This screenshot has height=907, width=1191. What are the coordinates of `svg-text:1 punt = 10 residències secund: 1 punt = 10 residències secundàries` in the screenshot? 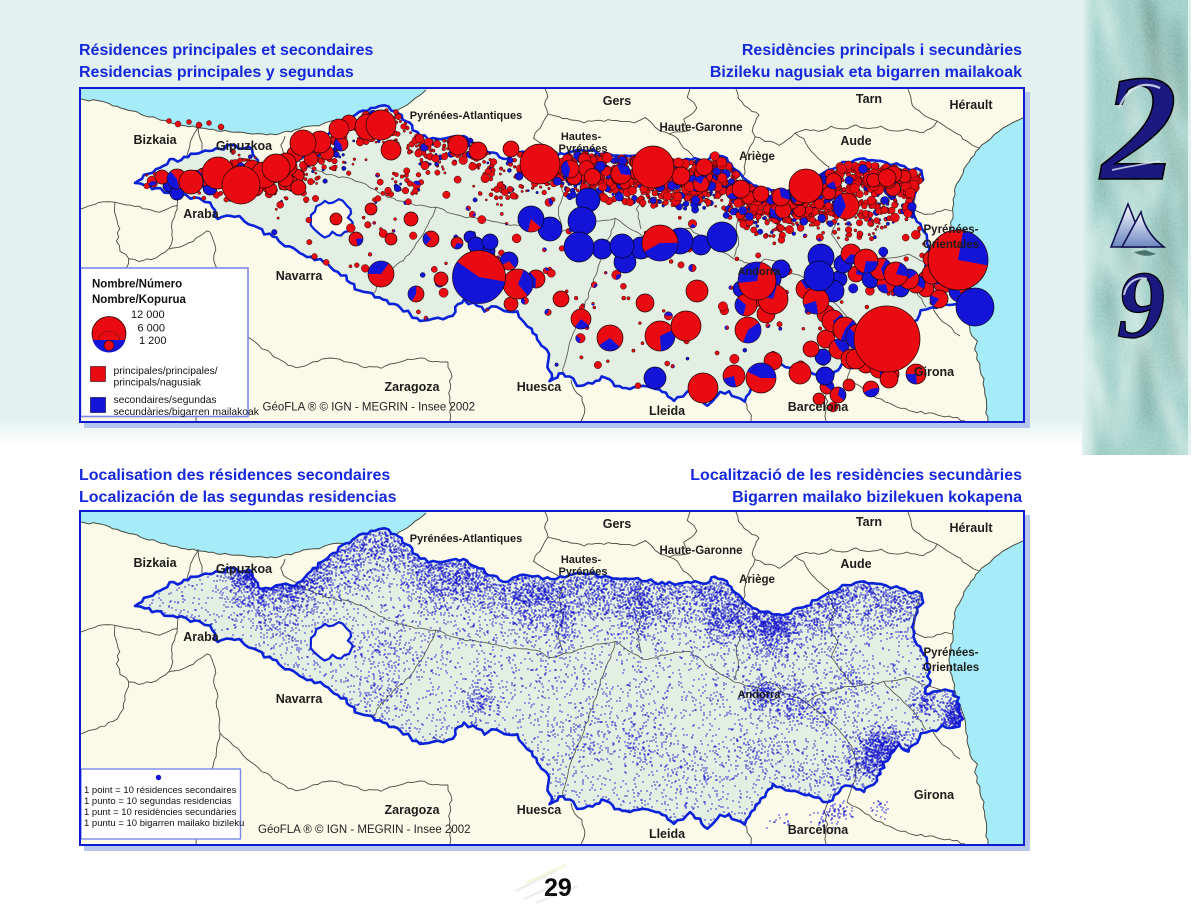 It's located at (160, 812).